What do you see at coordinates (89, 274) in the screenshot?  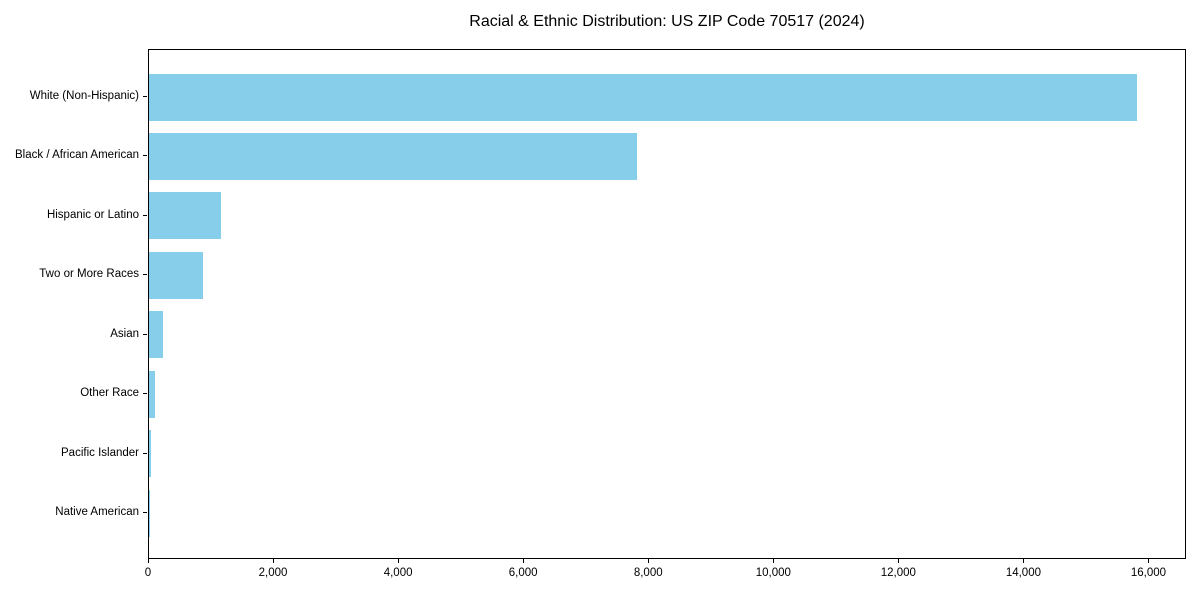 I see `y-axis-label: Two or More Races` at bounding box center [89, 274].